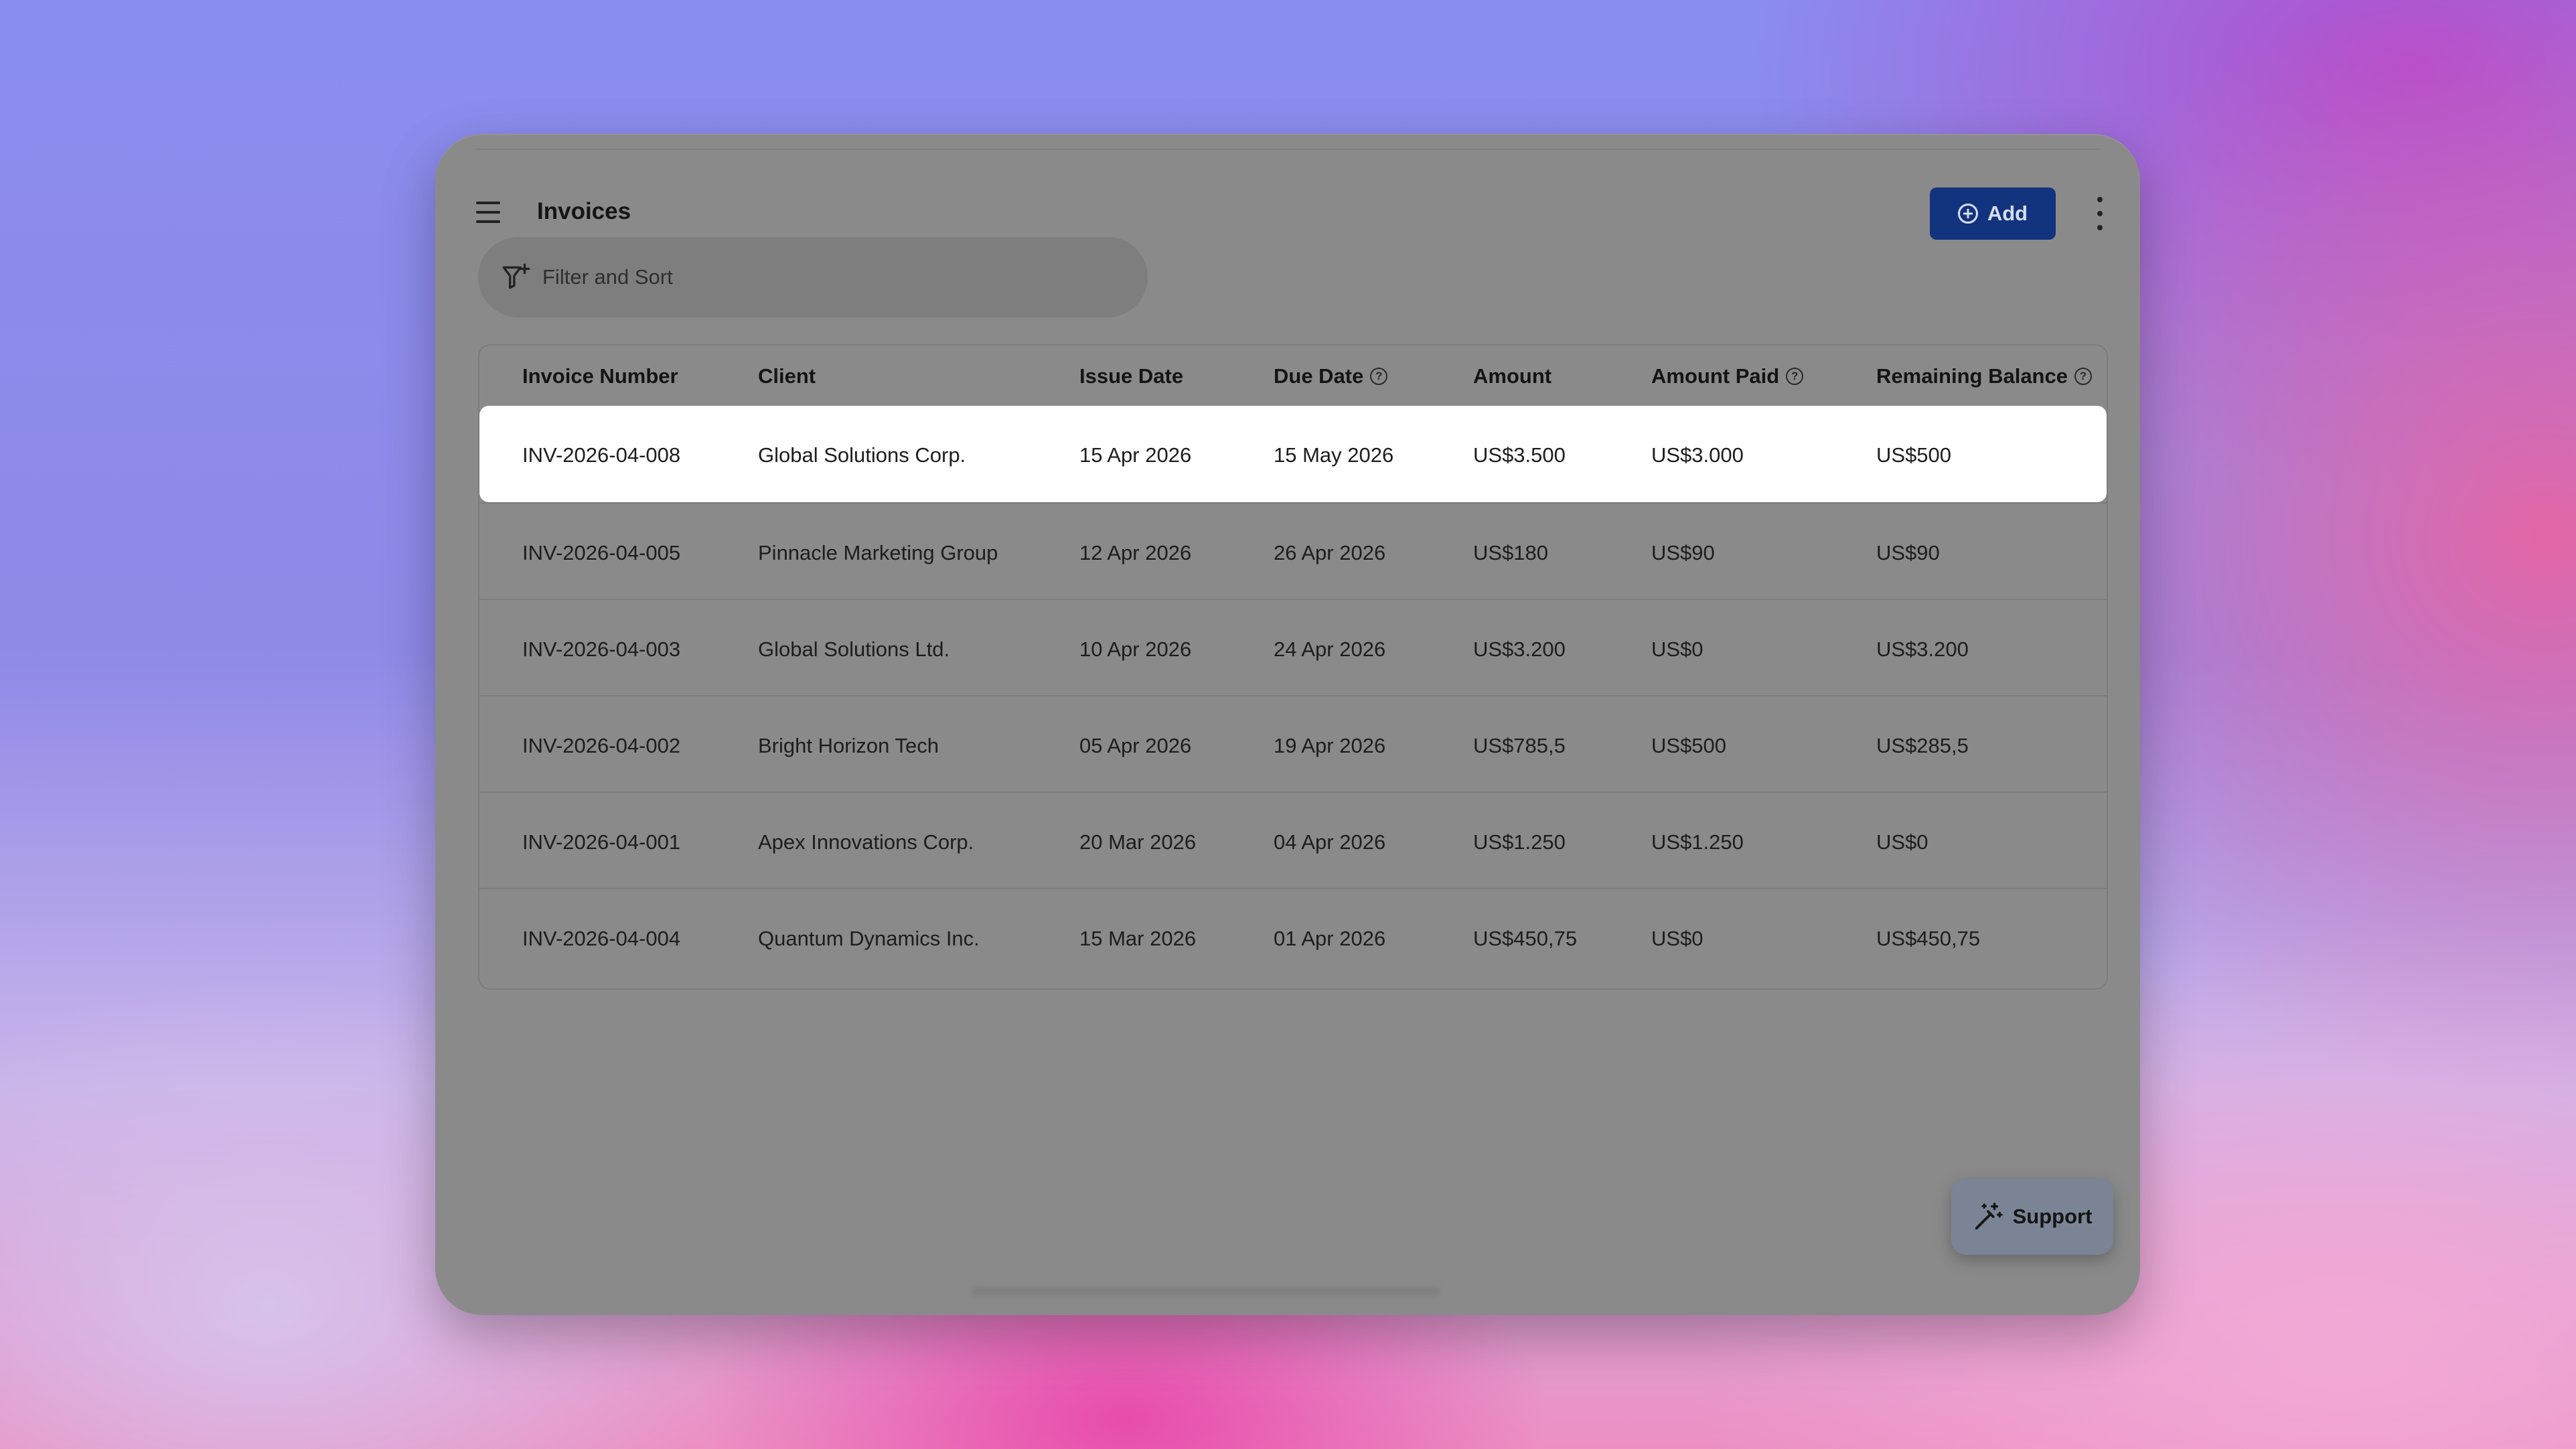 This screenshot has width=2576, height=1449. I want to click on cell-remaining-balance: US$285,5, so click(1922, 745).